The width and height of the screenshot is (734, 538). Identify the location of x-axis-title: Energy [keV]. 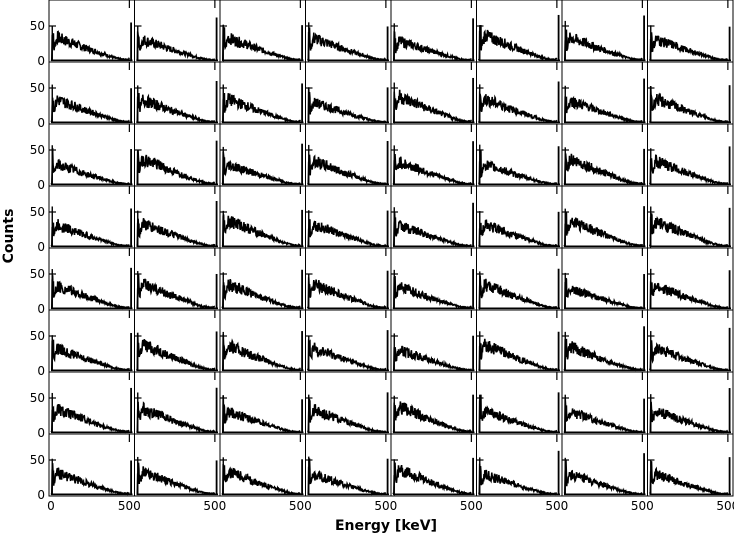
(386, 526).